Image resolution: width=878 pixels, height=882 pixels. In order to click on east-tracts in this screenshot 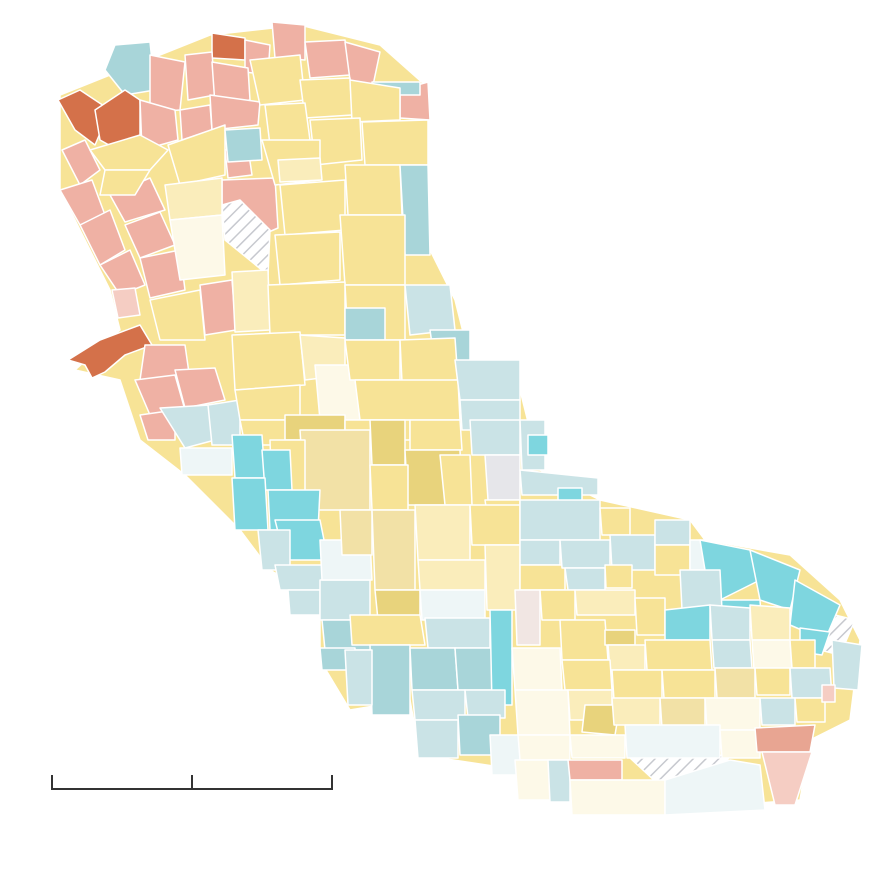, I will do `click(677, 577)`.